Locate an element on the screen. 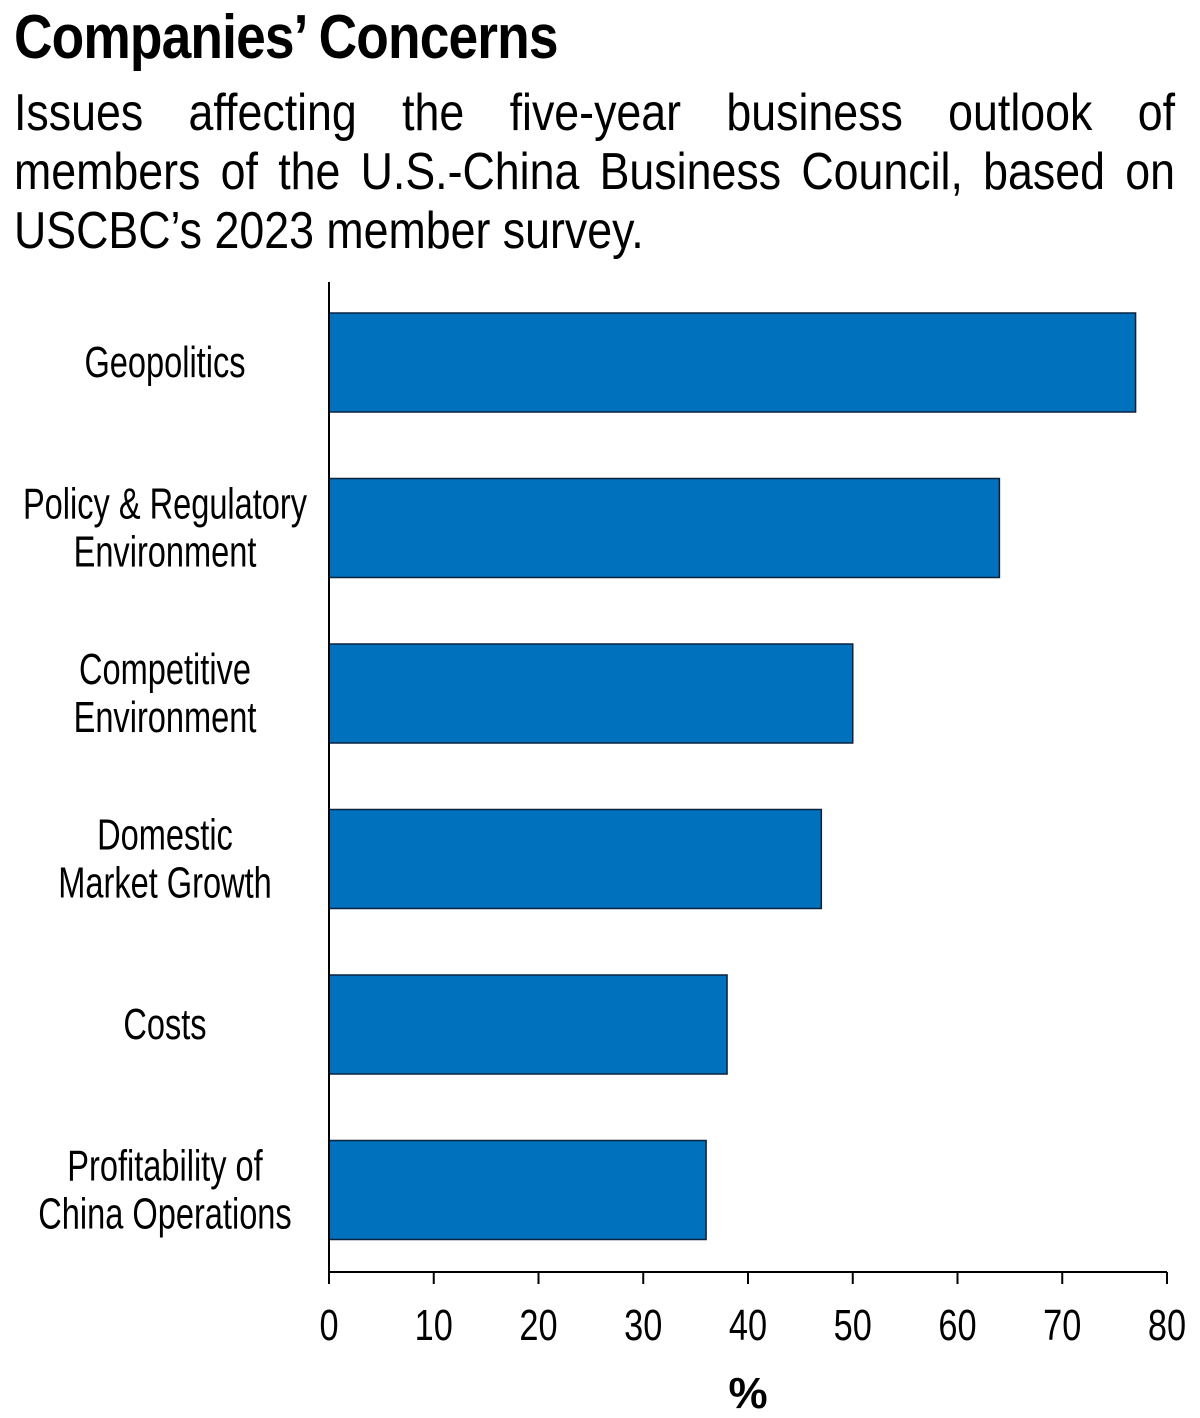 The width and height of the screenshot is (1200, 1418). x-tick-label-1: 10 is located at coordinates (434, 1325).